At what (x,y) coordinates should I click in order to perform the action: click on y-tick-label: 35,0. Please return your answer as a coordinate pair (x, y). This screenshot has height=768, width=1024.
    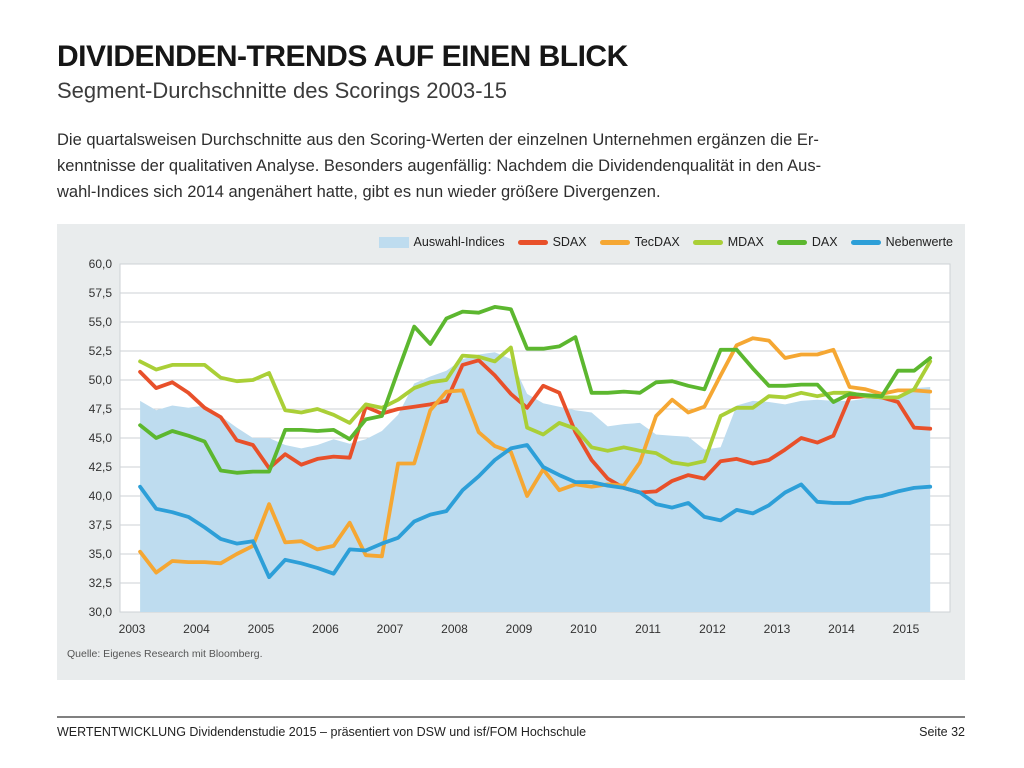
    Looking at the image, I should click on (101, 554).